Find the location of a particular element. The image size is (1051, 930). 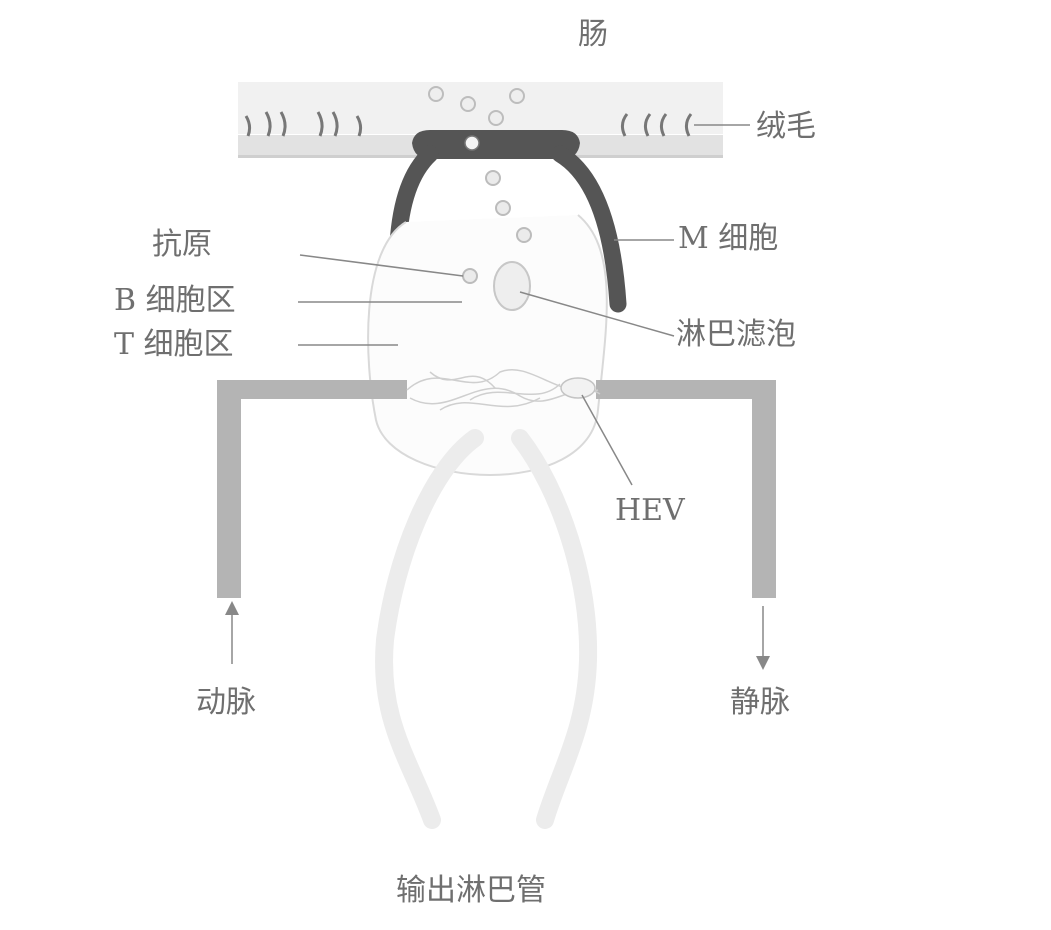

efferent-lymphatic is located at coordinates (486, 629).